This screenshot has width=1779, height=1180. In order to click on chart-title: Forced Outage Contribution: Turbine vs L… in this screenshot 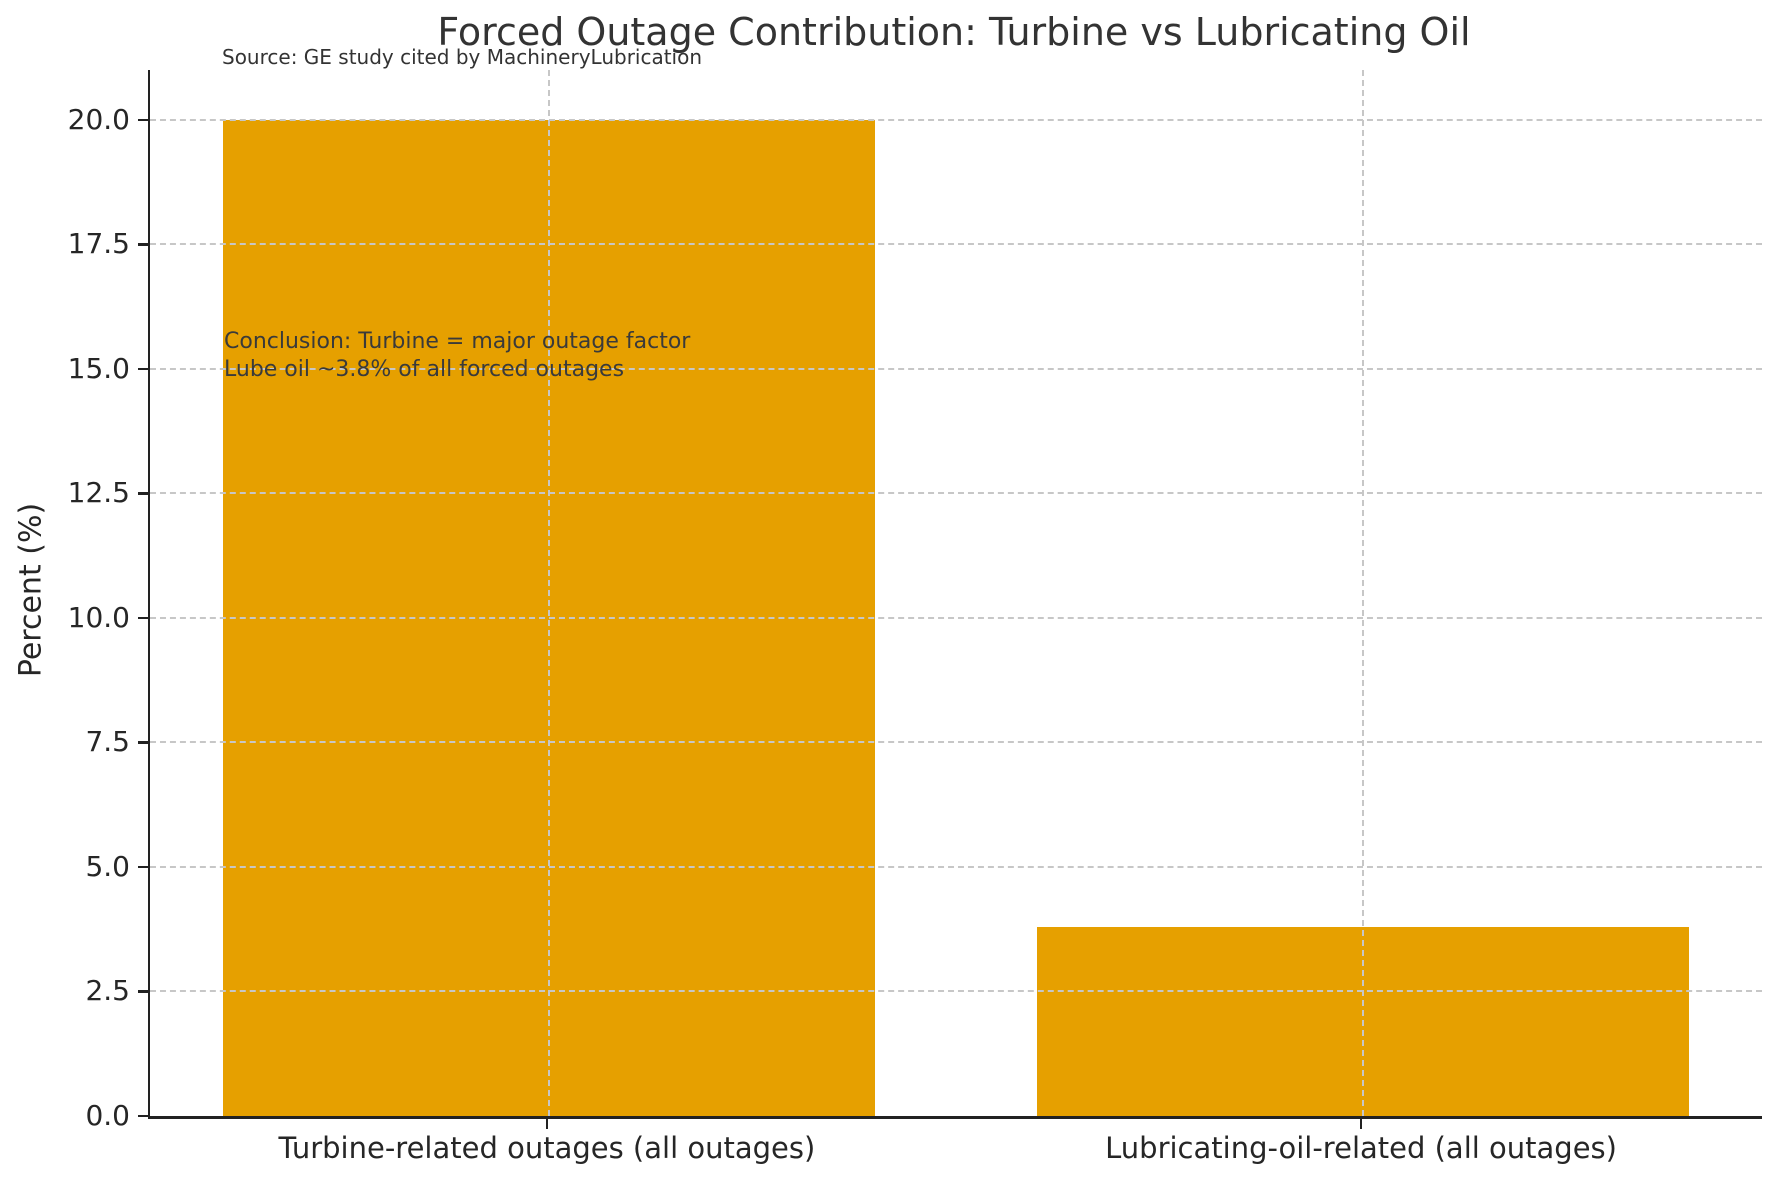, I will do `click(954, 32)`.